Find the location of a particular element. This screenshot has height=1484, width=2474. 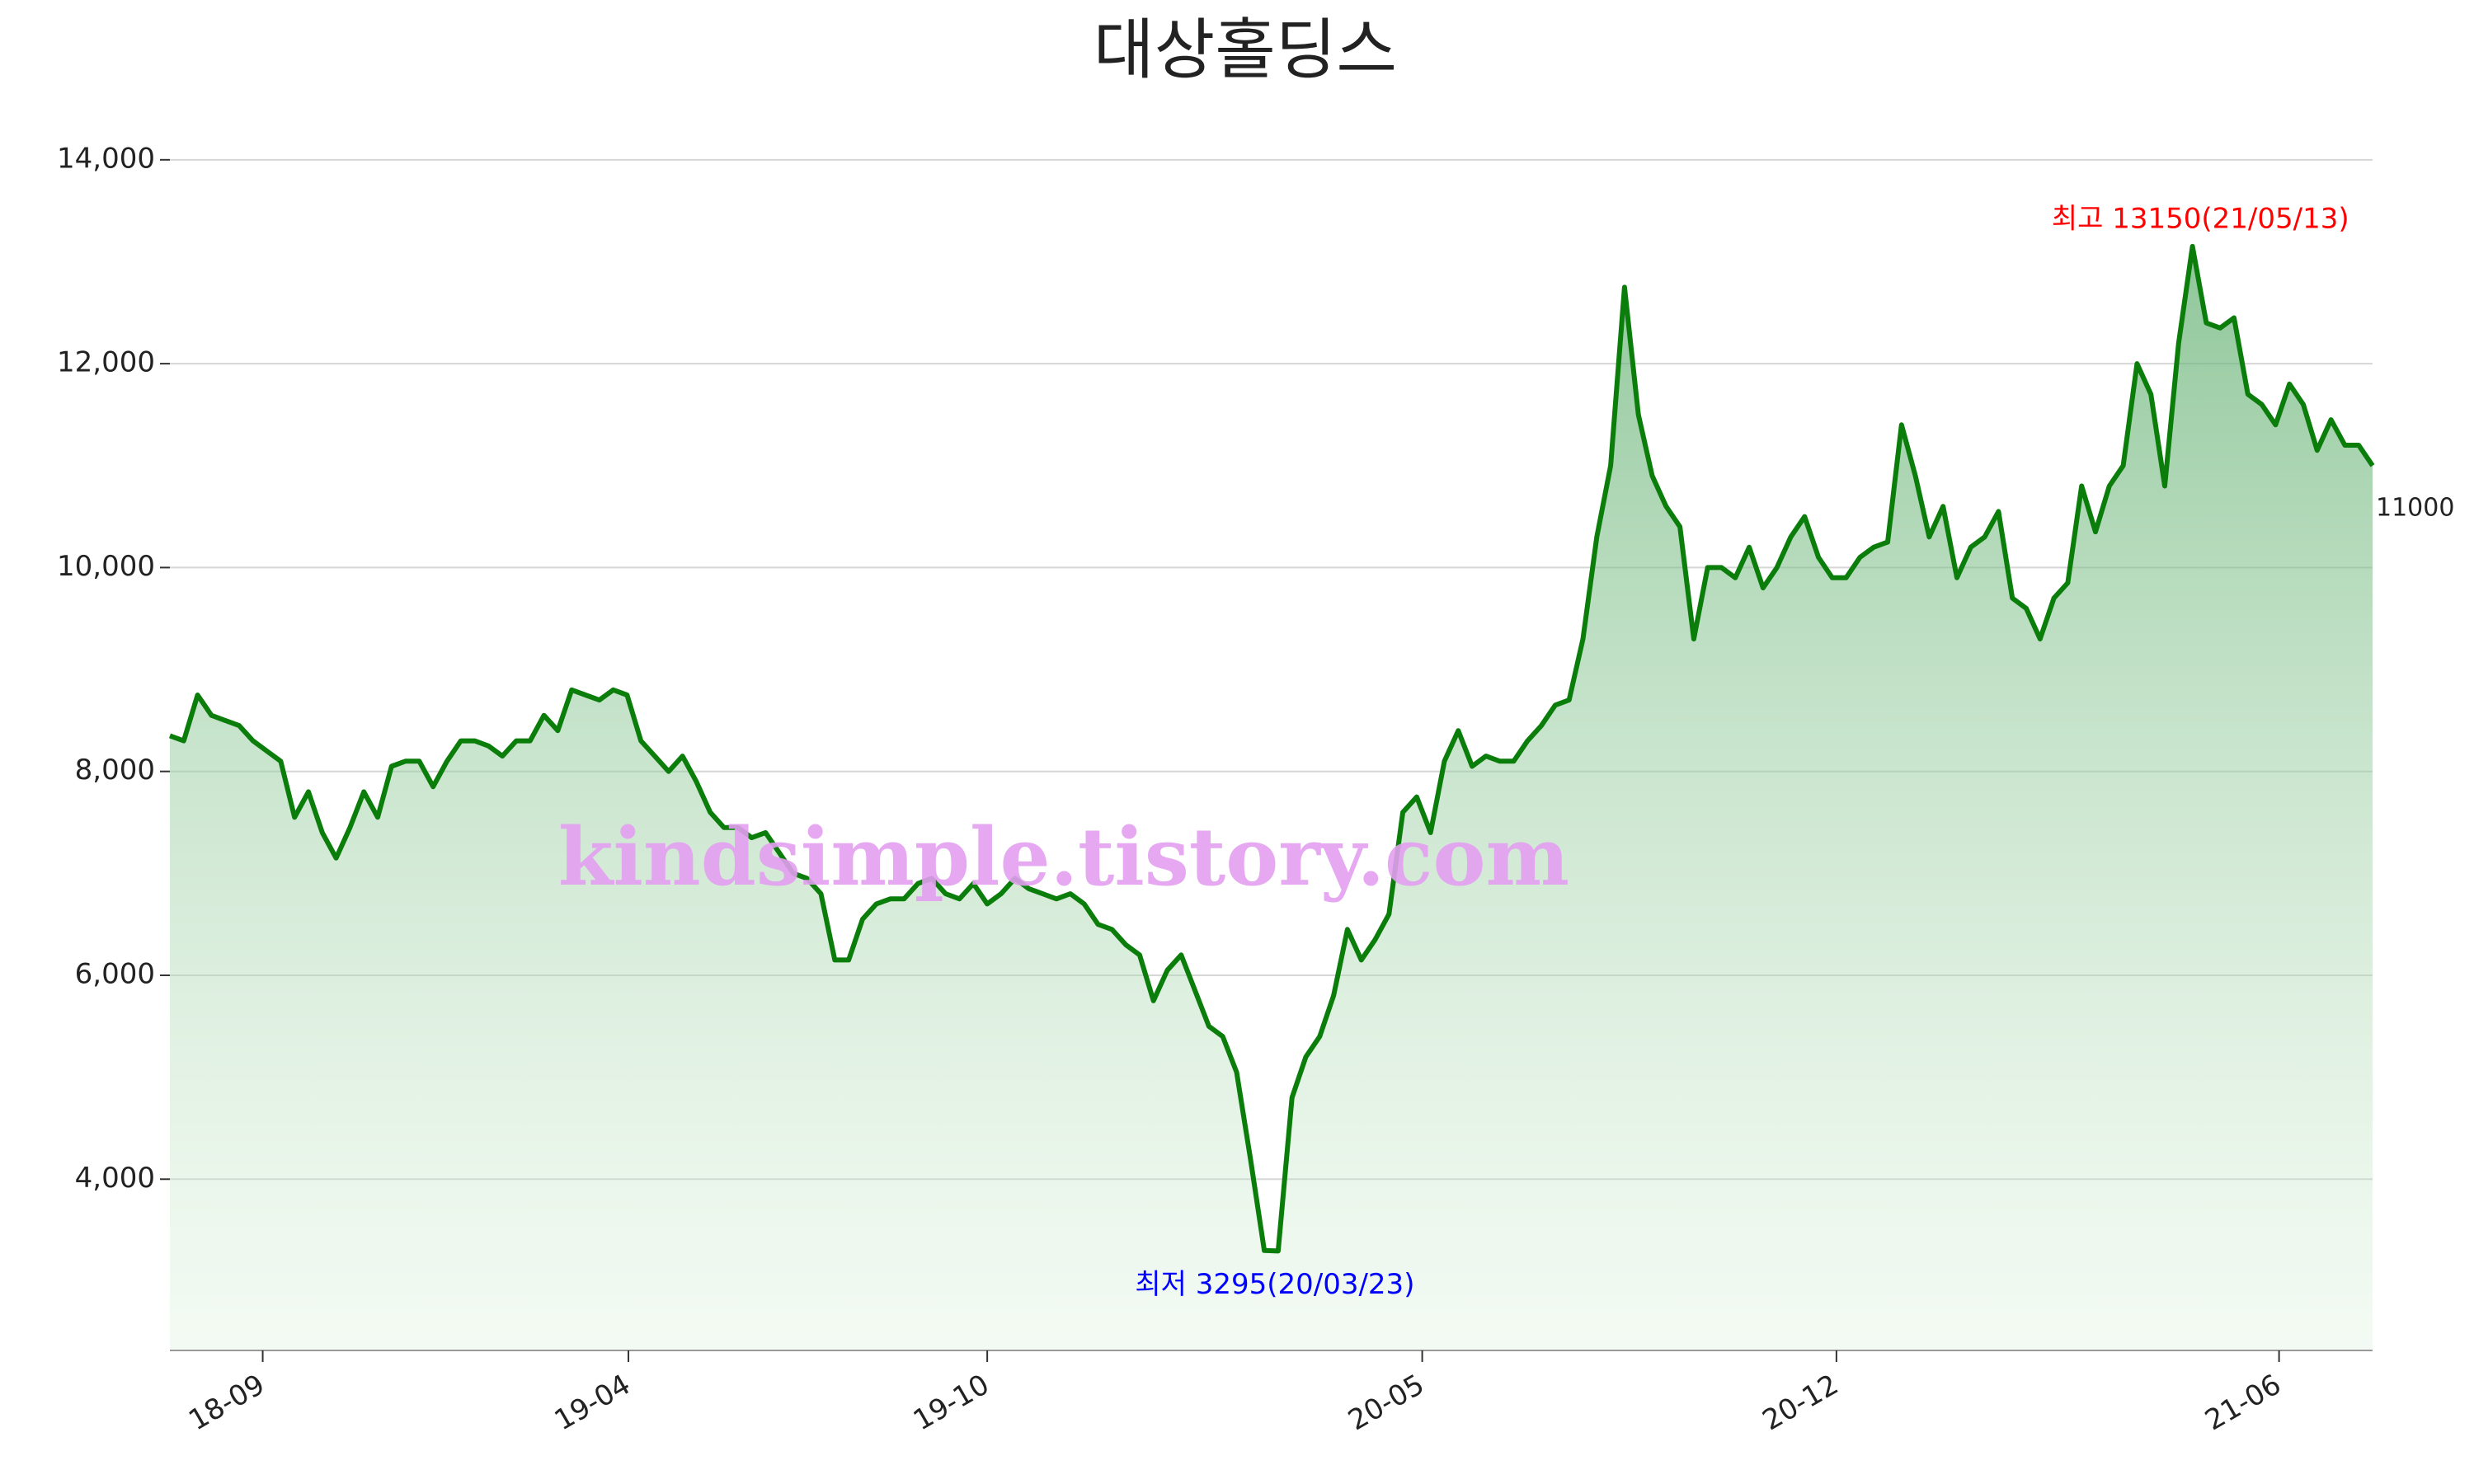

y-tick-label: 10,000 is located at coordinates (106, 566).